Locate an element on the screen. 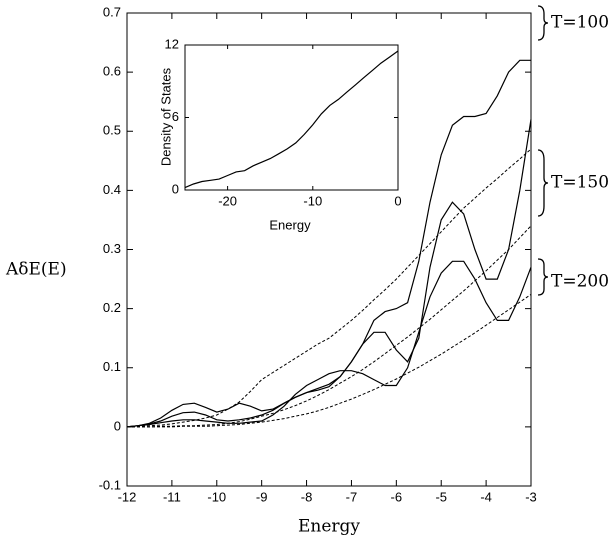 The height and width of the screenshot is (539, 614). inset-x-label: Energy is located at coordinates (290, 224).